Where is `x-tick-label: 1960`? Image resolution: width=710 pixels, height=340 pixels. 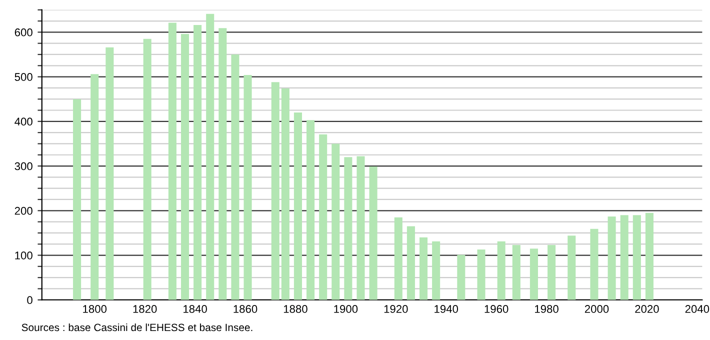
x-tick-label: 1960 is located at coordinates (496, 309).